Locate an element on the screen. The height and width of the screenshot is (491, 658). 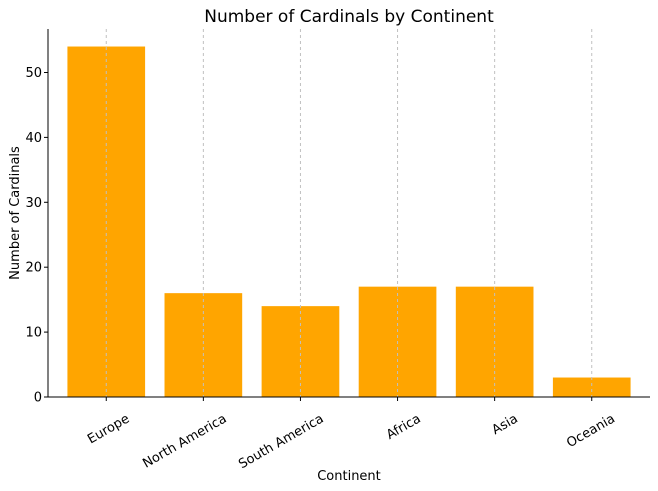
x-tick-label-asia: Asia is located at coordinates (505, 424).